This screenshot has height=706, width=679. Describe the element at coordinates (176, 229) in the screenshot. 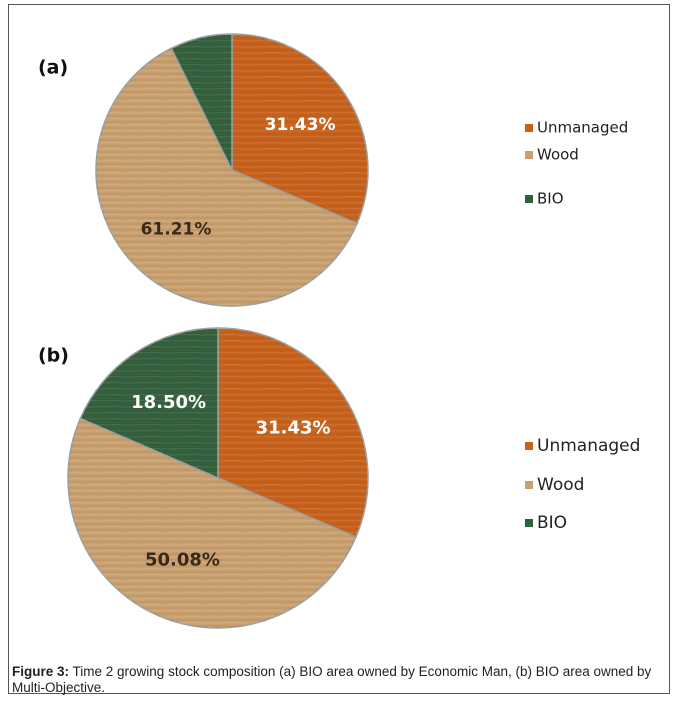

I see `value-label: 61.21%` at that location.